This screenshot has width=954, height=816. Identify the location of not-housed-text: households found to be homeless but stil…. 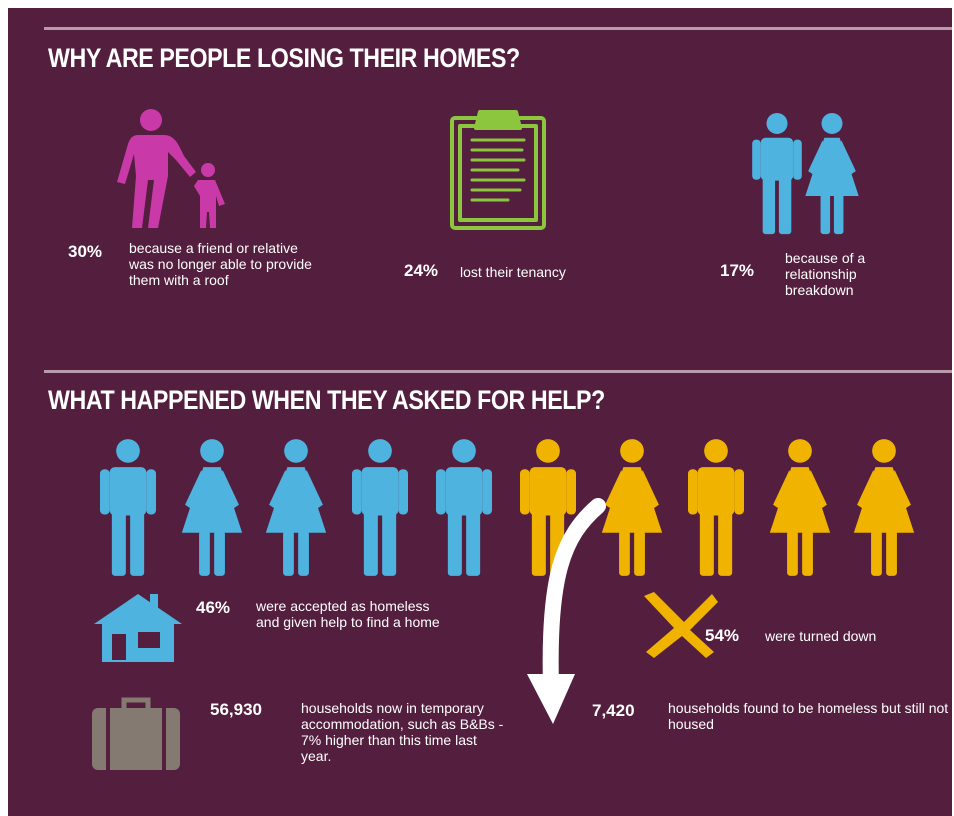
(808, 716).